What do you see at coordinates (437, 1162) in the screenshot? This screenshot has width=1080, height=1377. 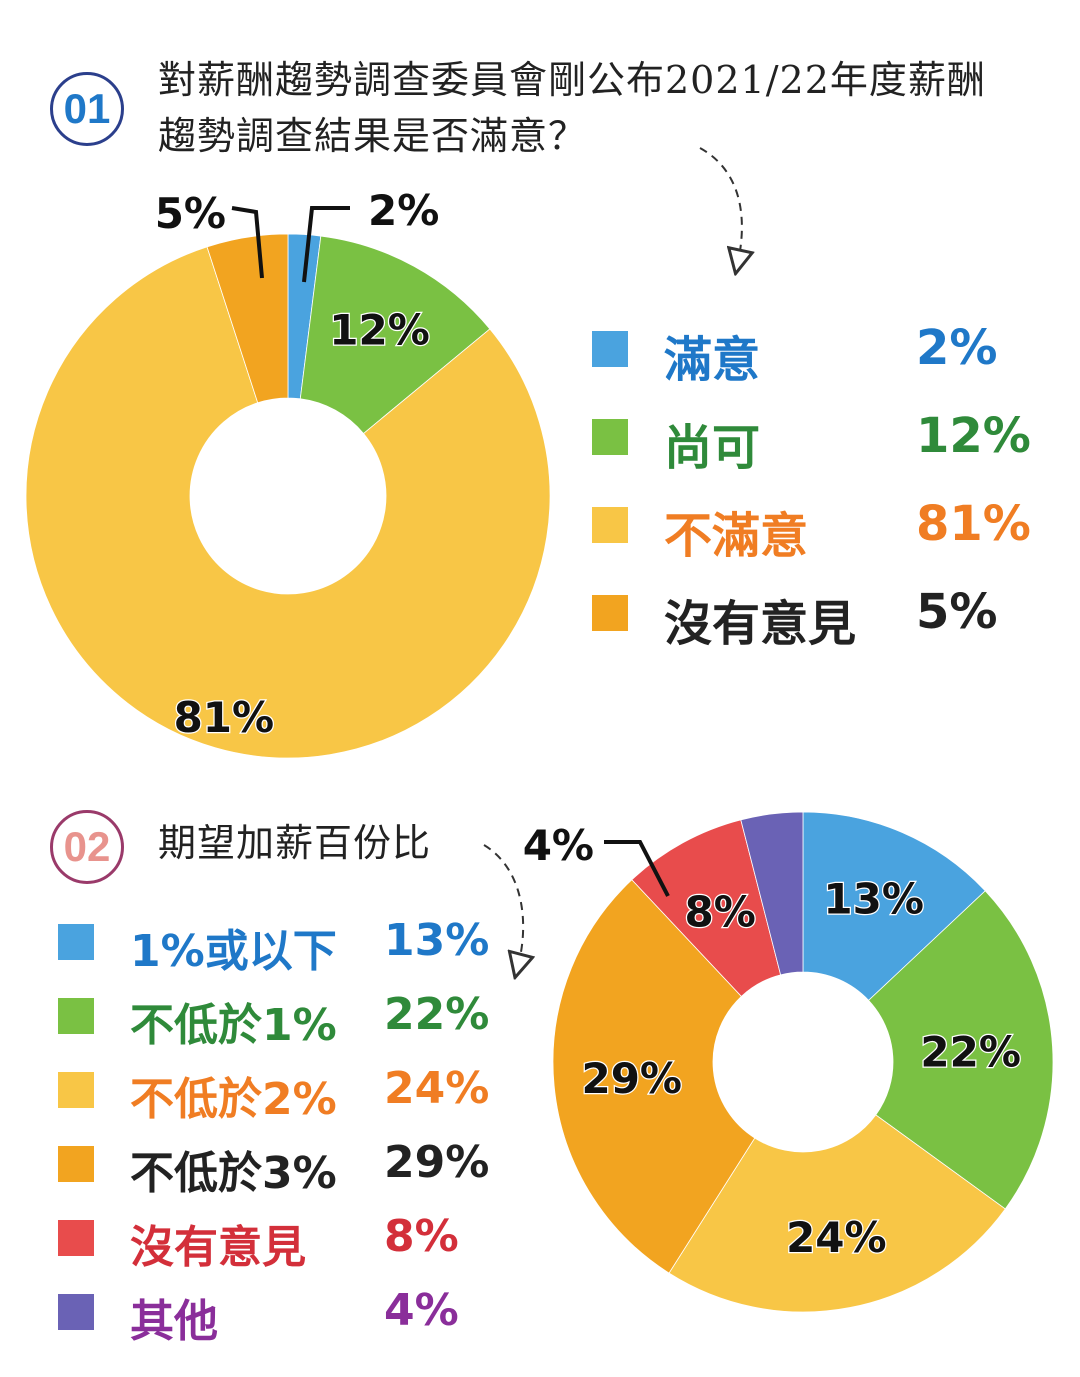 I see `legend-value: 29%` at bounding box center [437, 1162].